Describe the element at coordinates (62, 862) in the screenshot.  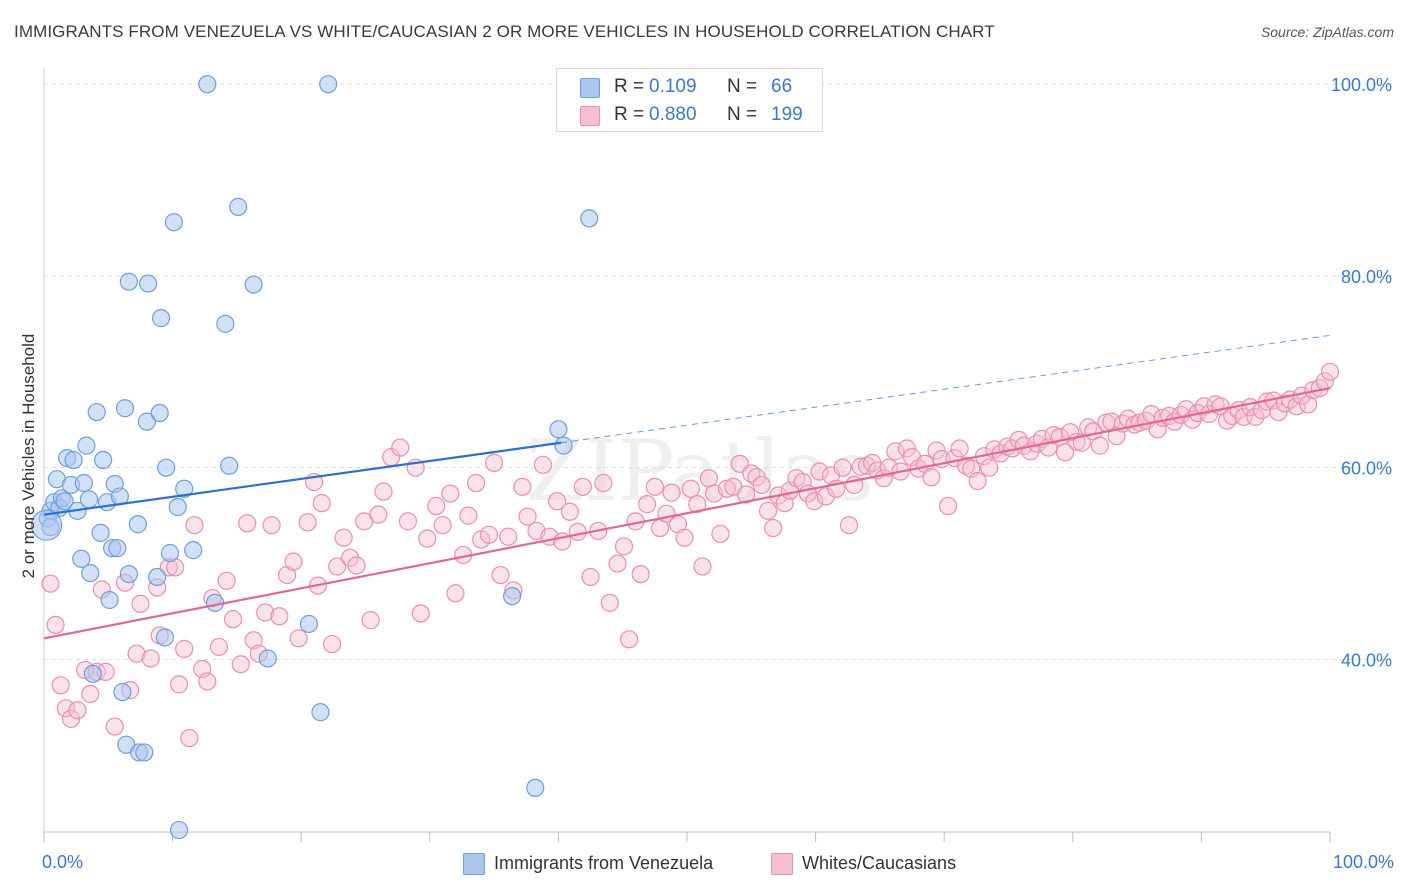
I see `x-tick-label: 0.0%` at that location.